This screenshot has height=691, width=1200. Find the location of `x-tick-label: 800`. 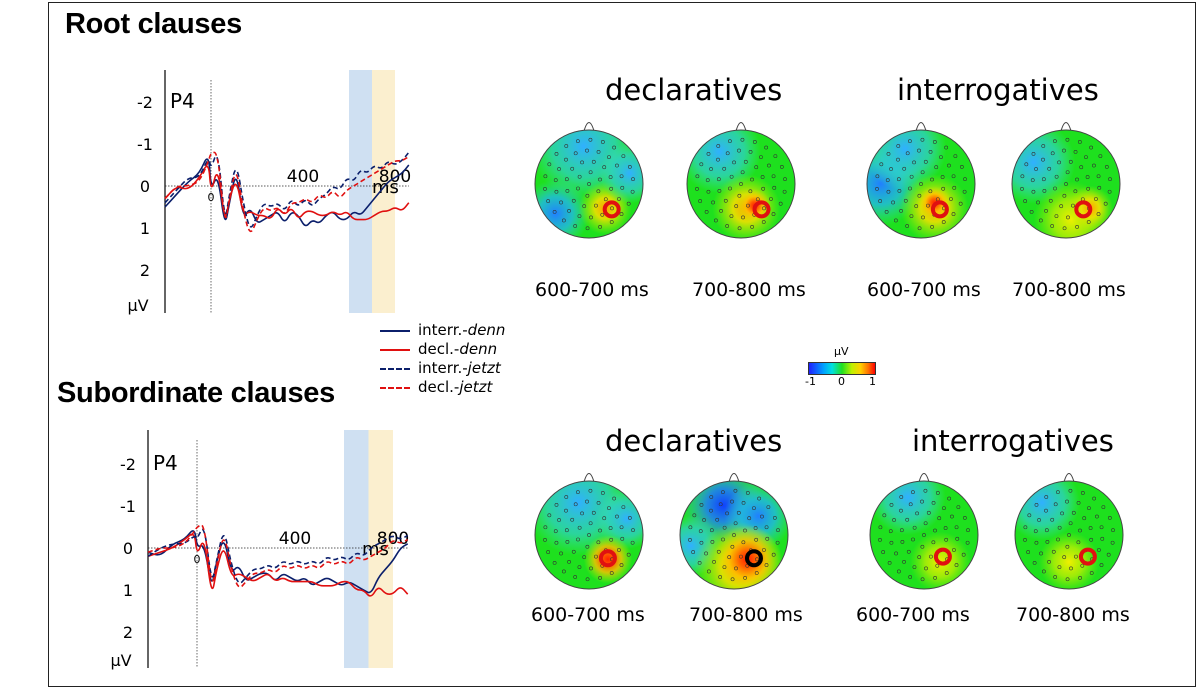

x-tick-label: 800 is located at coordinates (393, 539).